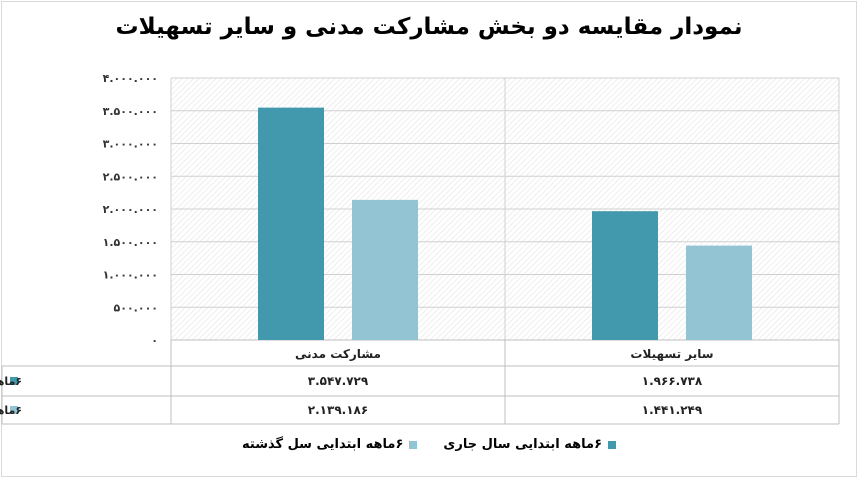 This screenshot has height=478, width=858. What do you see at coordinates (130, 209) in the screenshot?
I see `y-tick-label: ۲.۰۰۰.۰۰۰` at bounding box center [130, 209].